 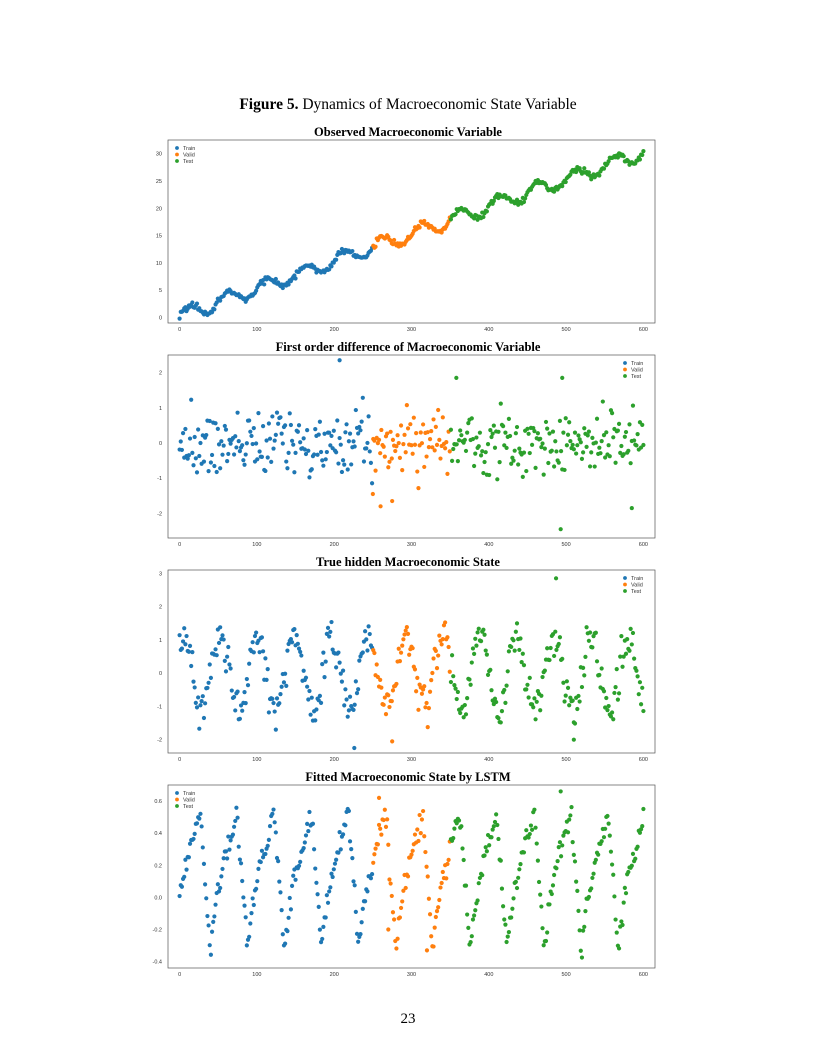 I want to click on x-tick-label: 100, so click(x=256, y=760).